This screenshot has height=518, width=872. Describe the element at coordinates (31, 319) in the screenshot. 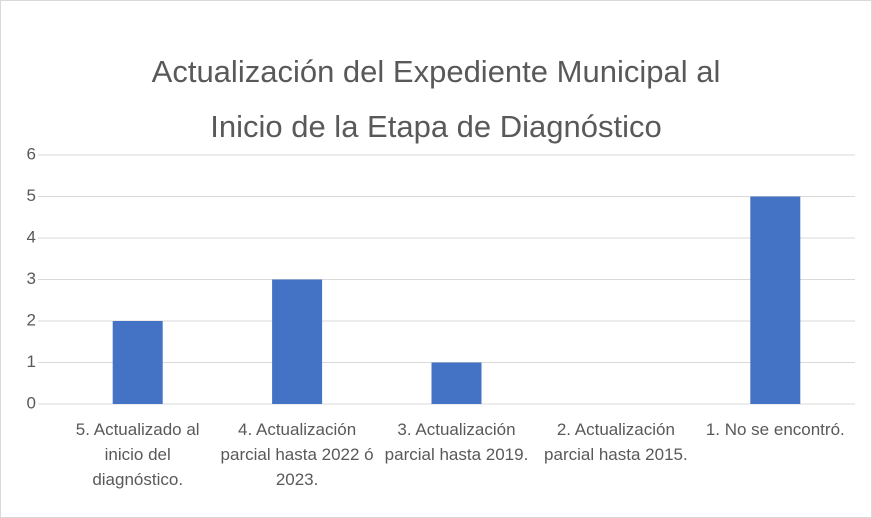

I see `y-tick-label: 2` at that location.